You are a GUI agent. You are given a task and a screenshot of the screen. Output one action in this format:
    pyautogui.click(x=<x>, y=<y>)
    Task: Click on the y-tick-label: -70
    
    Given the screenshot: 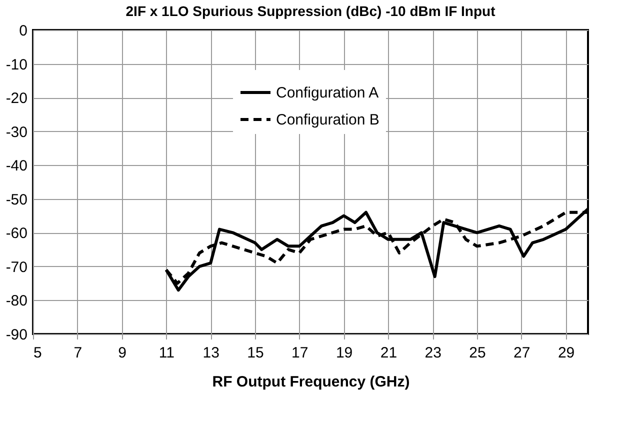 What is the action you would take?
    pyautogui.click(x=17, y=267)
    